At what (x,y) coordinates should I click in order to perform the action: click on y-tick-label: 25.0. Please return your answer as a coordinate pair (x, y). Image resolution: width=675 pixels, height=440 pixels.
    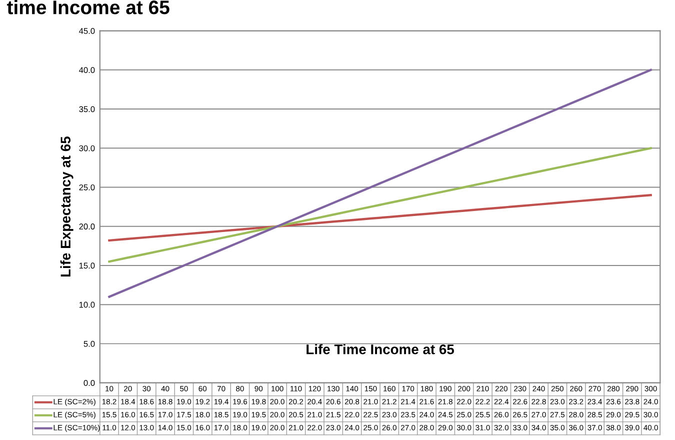
    Looking at the image, I should click on (87, 187).